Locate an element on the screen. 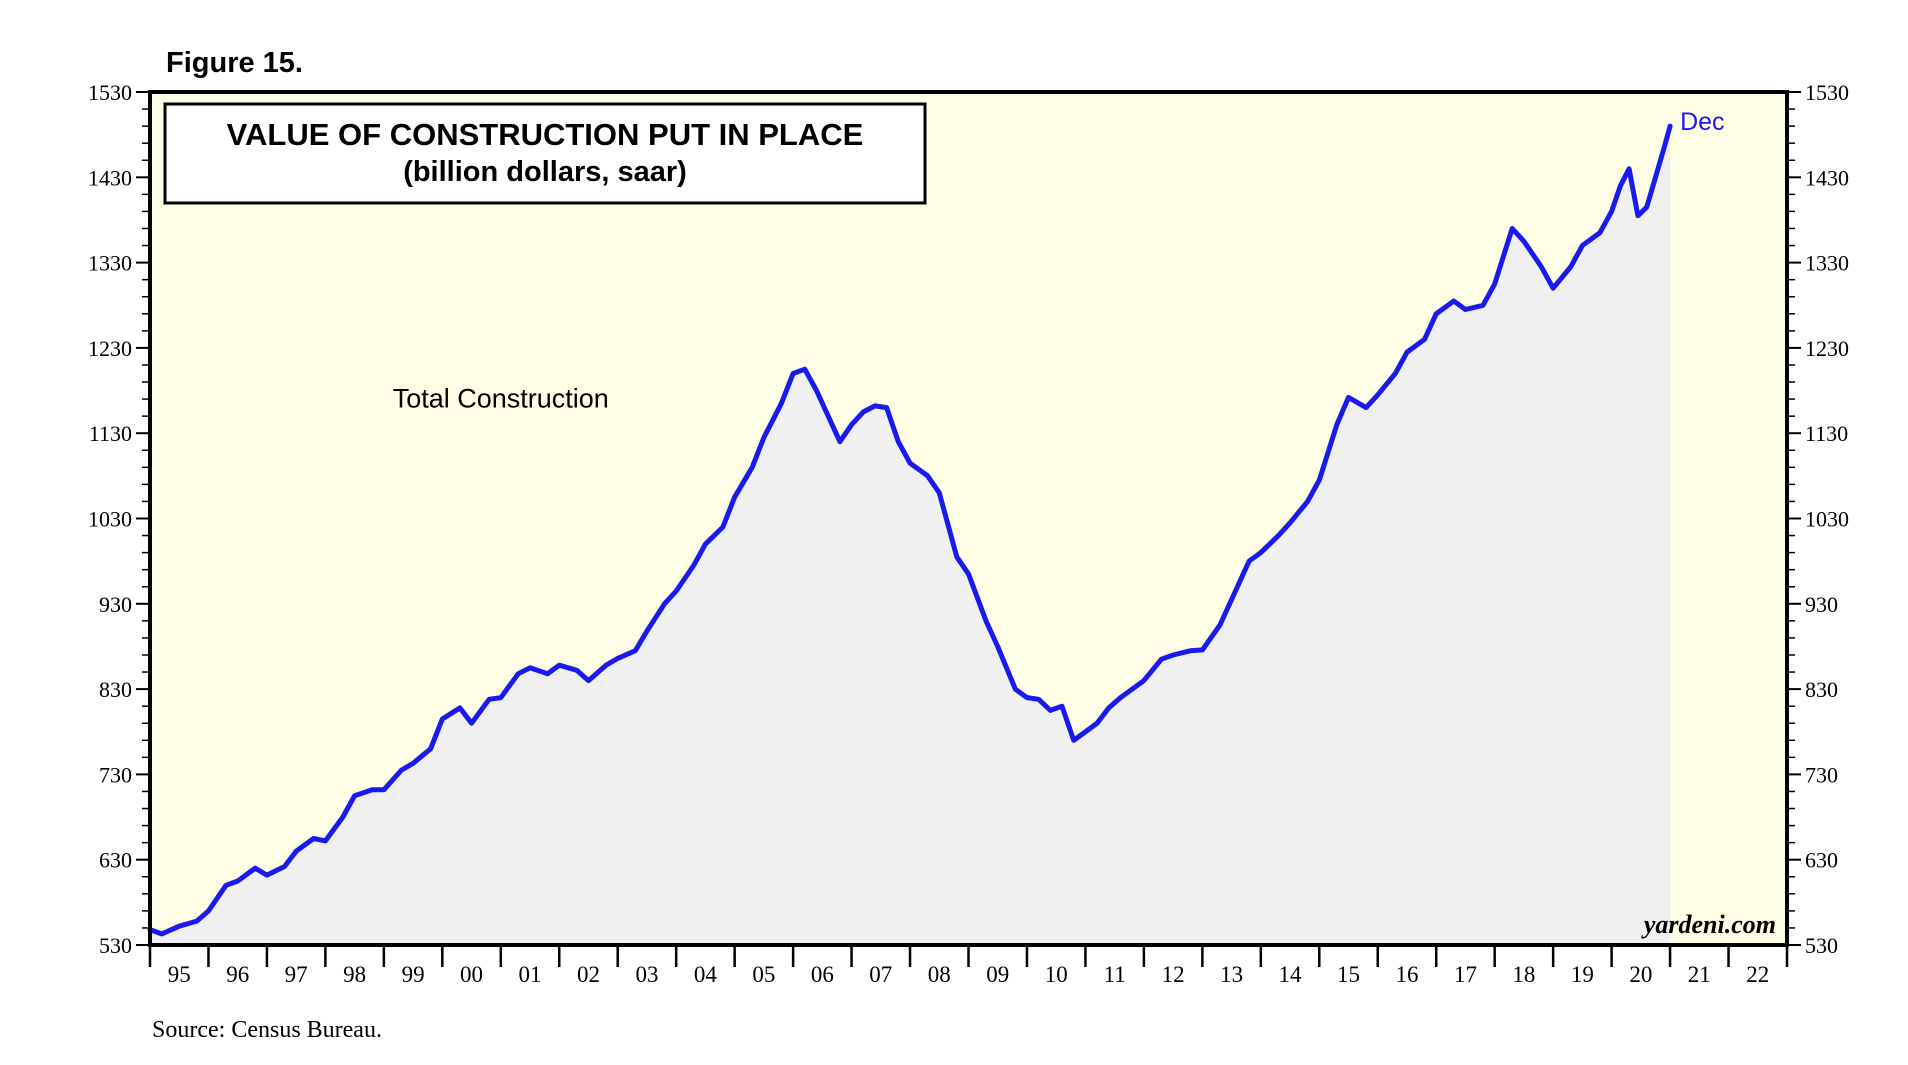 The image size is (1908, 1065). x-tick-label: 21 is located at coordinates (1699, 974).